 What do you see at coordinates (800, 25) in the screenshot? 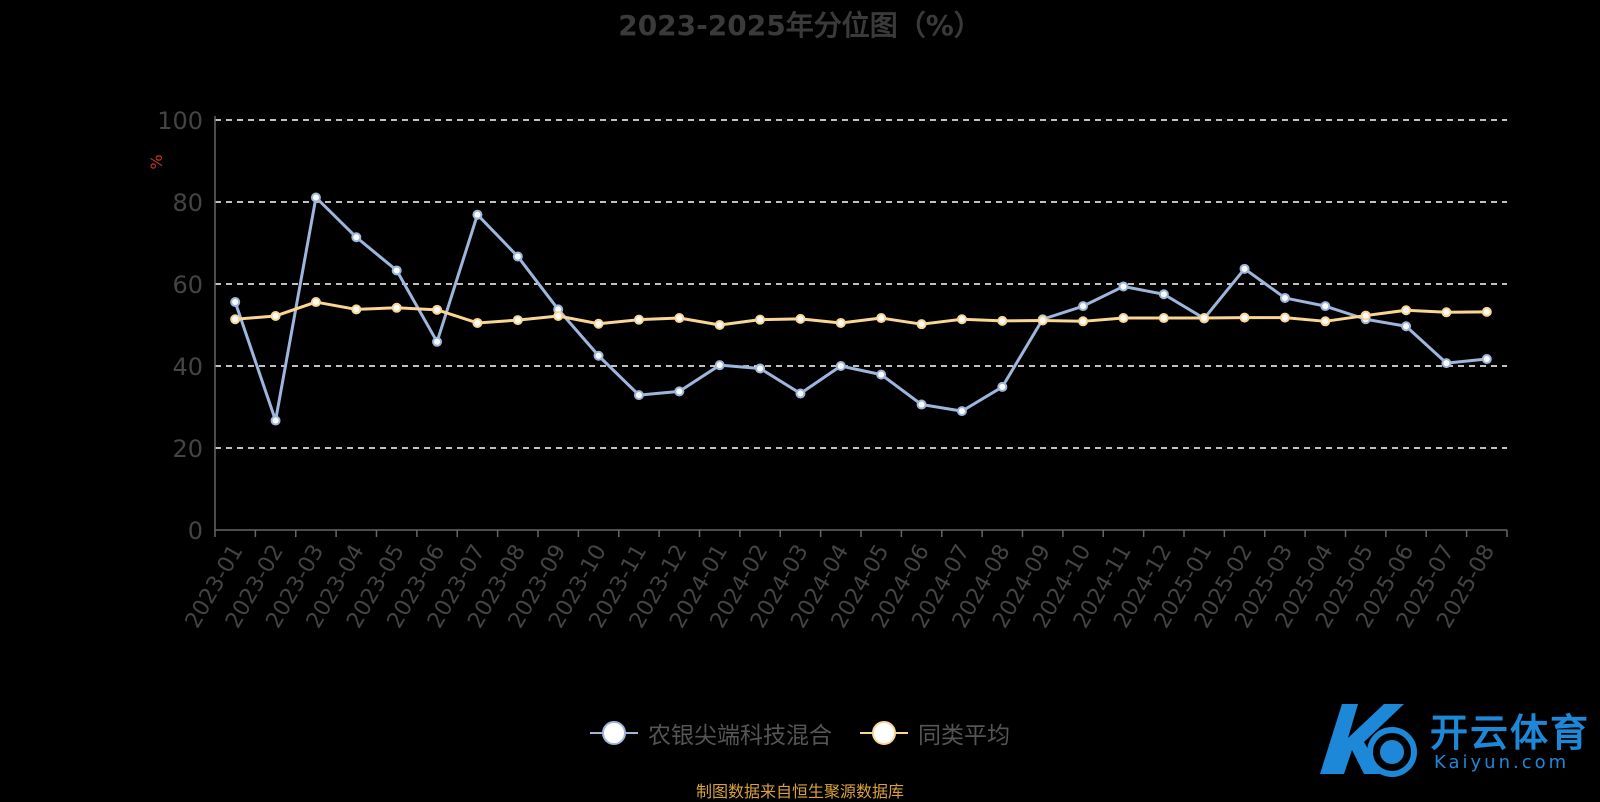
I see `chart-title: 2023-2025年分位图（%）` at bounding box center [800, 25].